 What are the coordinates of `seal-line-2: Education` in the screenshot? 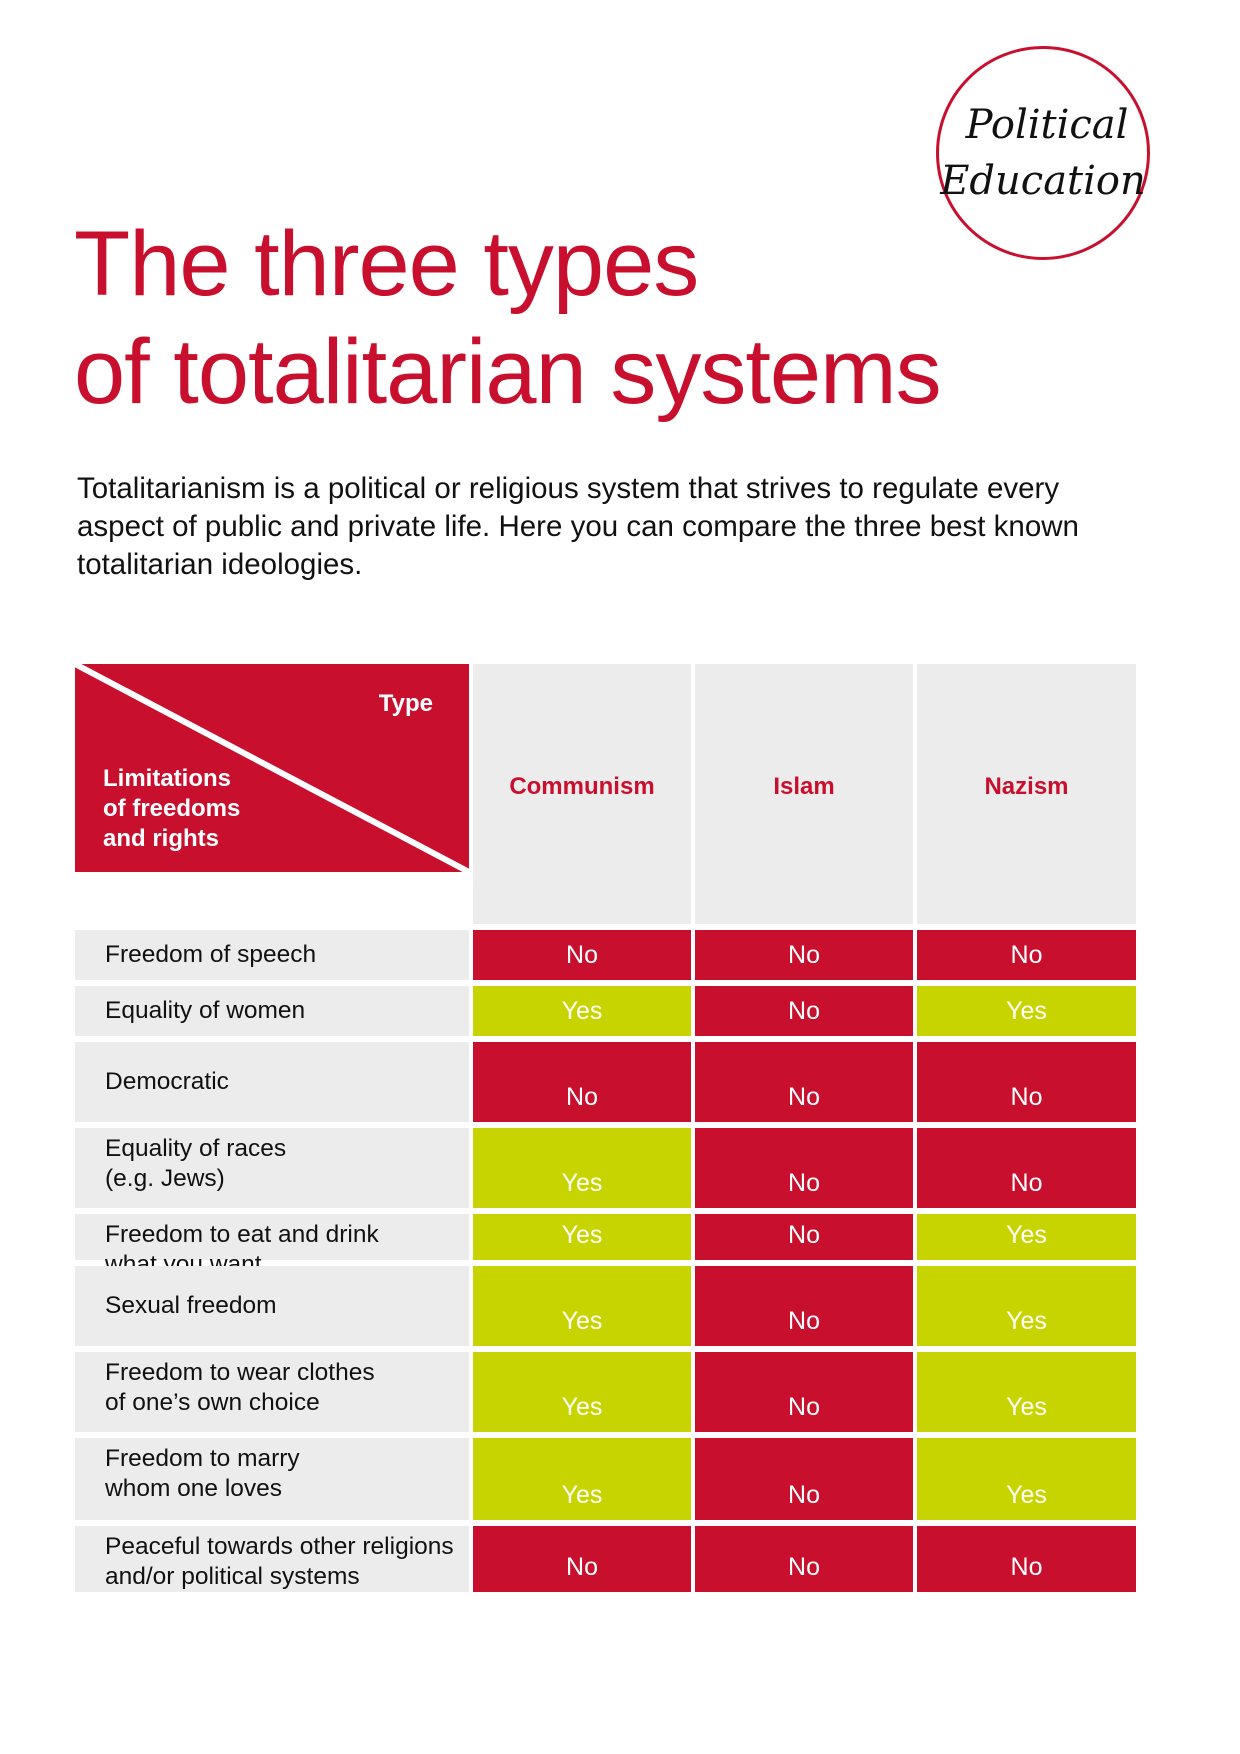 It's located at (1043, 181).